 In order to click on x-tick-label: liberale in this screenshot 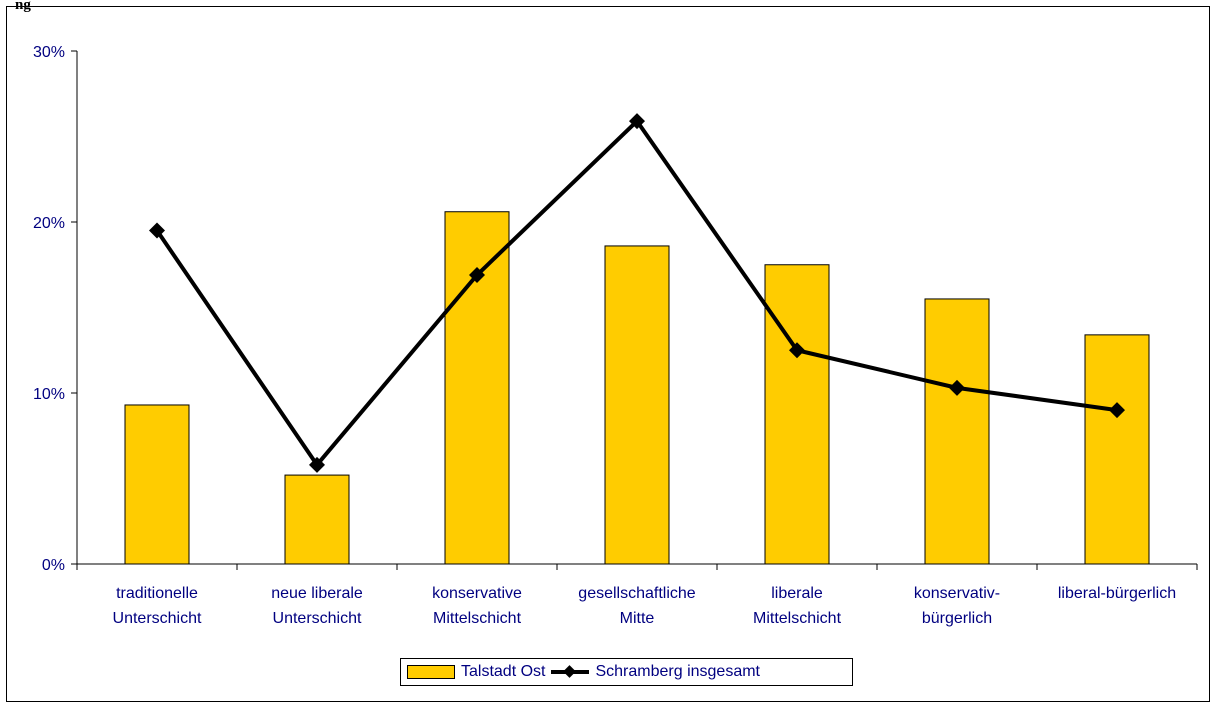, I will do `click(797, 593)`.